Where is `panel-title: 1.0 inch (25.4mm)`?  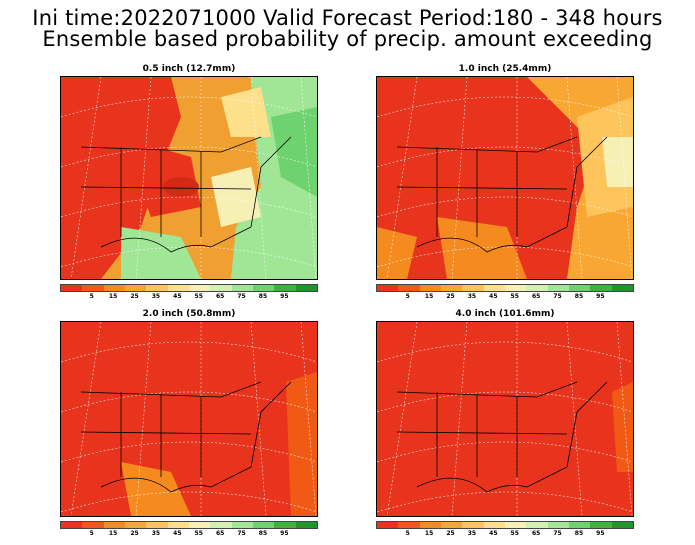
panel-title: 1.0 inch (25.4mm) is located at coordinates (505, 69).